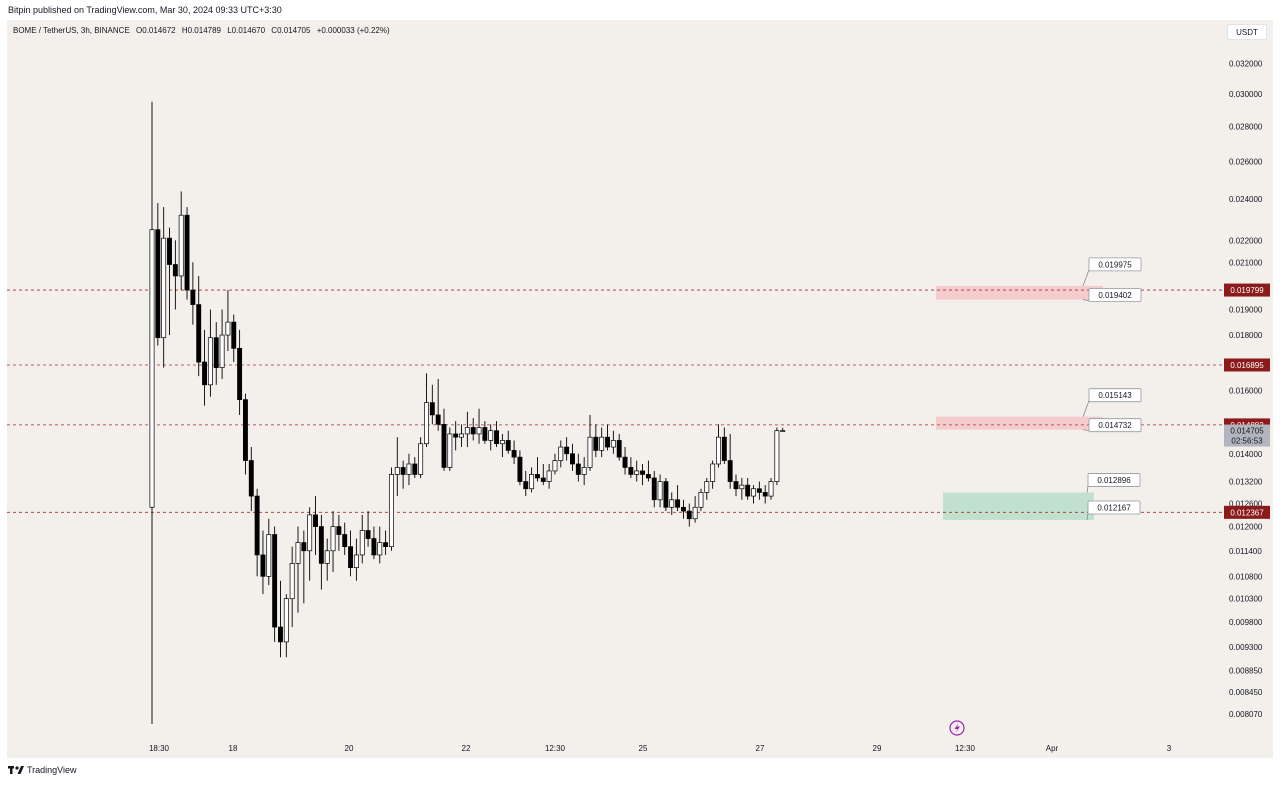 This screenshot has height=785, width=1280. Describe the element at coordinates (1019, 423) in the screenshot. I see `resistance-zone` at that location.